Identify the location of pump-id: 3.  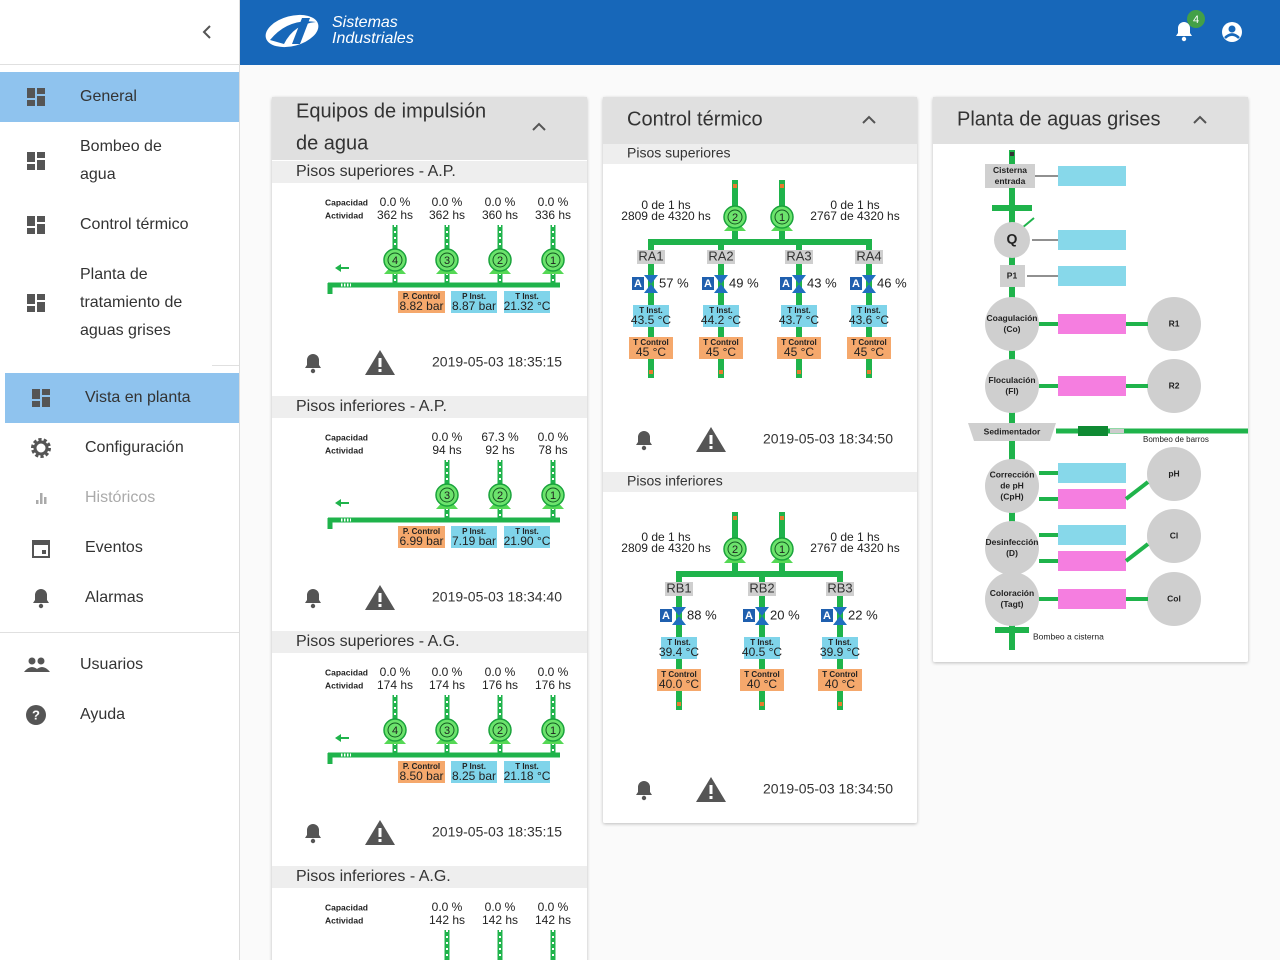
(447, 731).